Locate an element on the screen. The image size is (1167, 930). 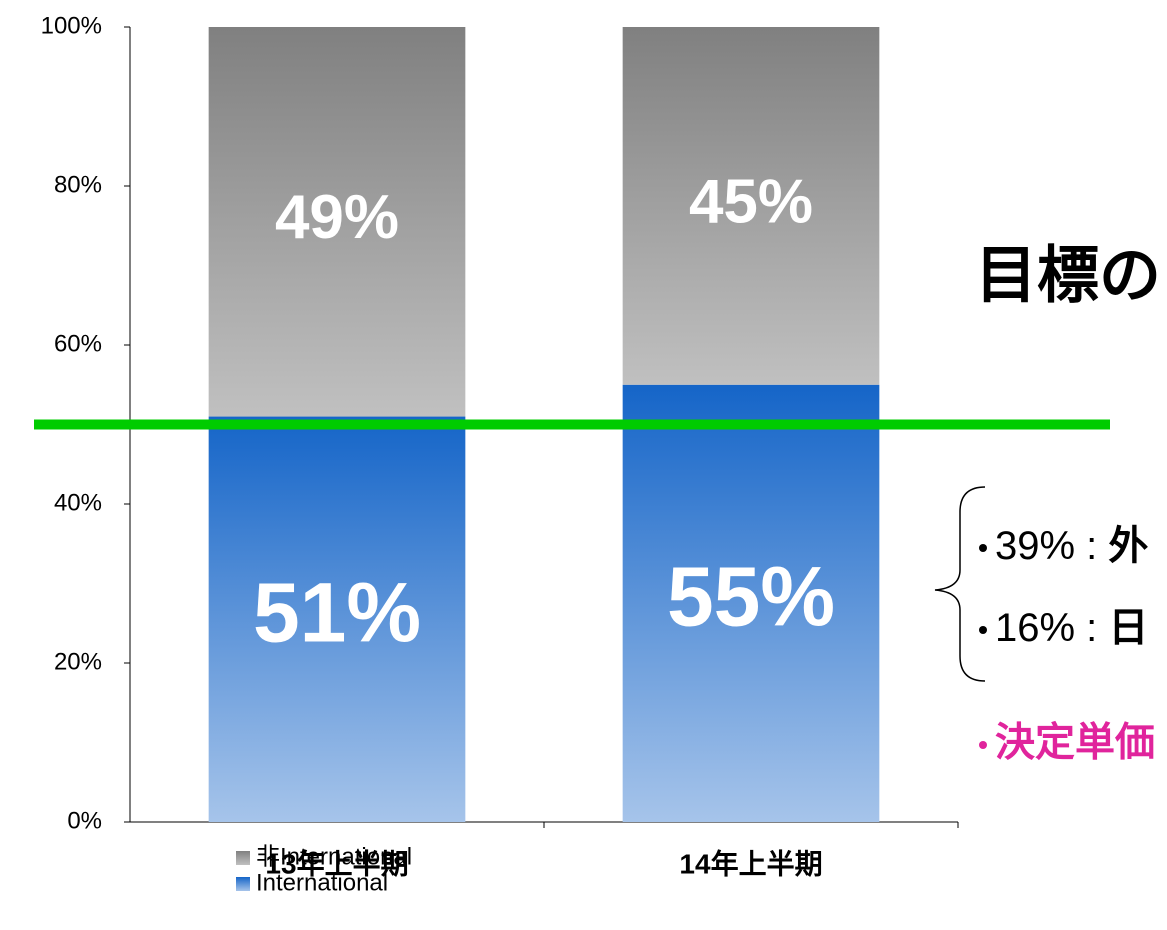
highlight: 決定単価 is located at coordinates (1075, 743).